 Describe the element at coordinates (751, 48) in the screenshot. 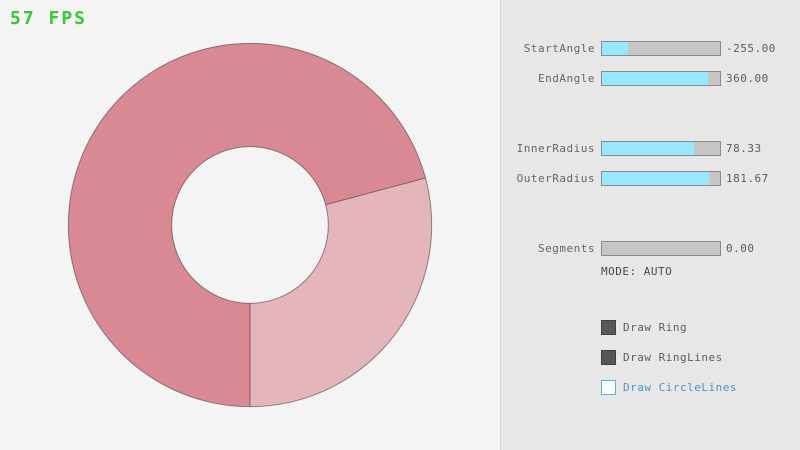

I see `startangle-value: -255.00` at that location.